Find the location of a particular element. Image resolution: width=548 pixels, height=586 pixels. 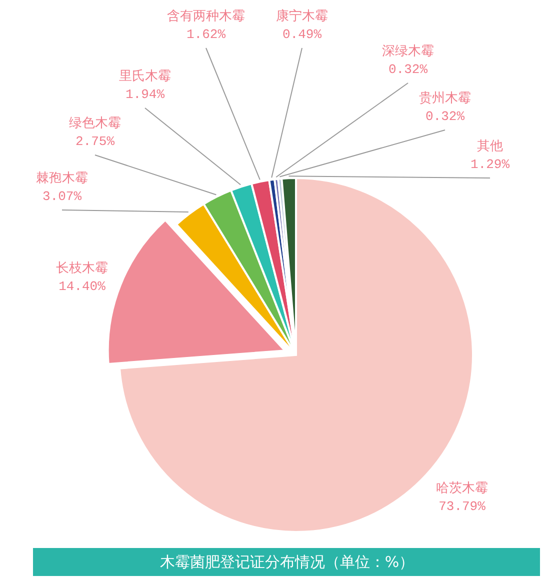

data-label: 14.40% is located at coordinates (82, 286).